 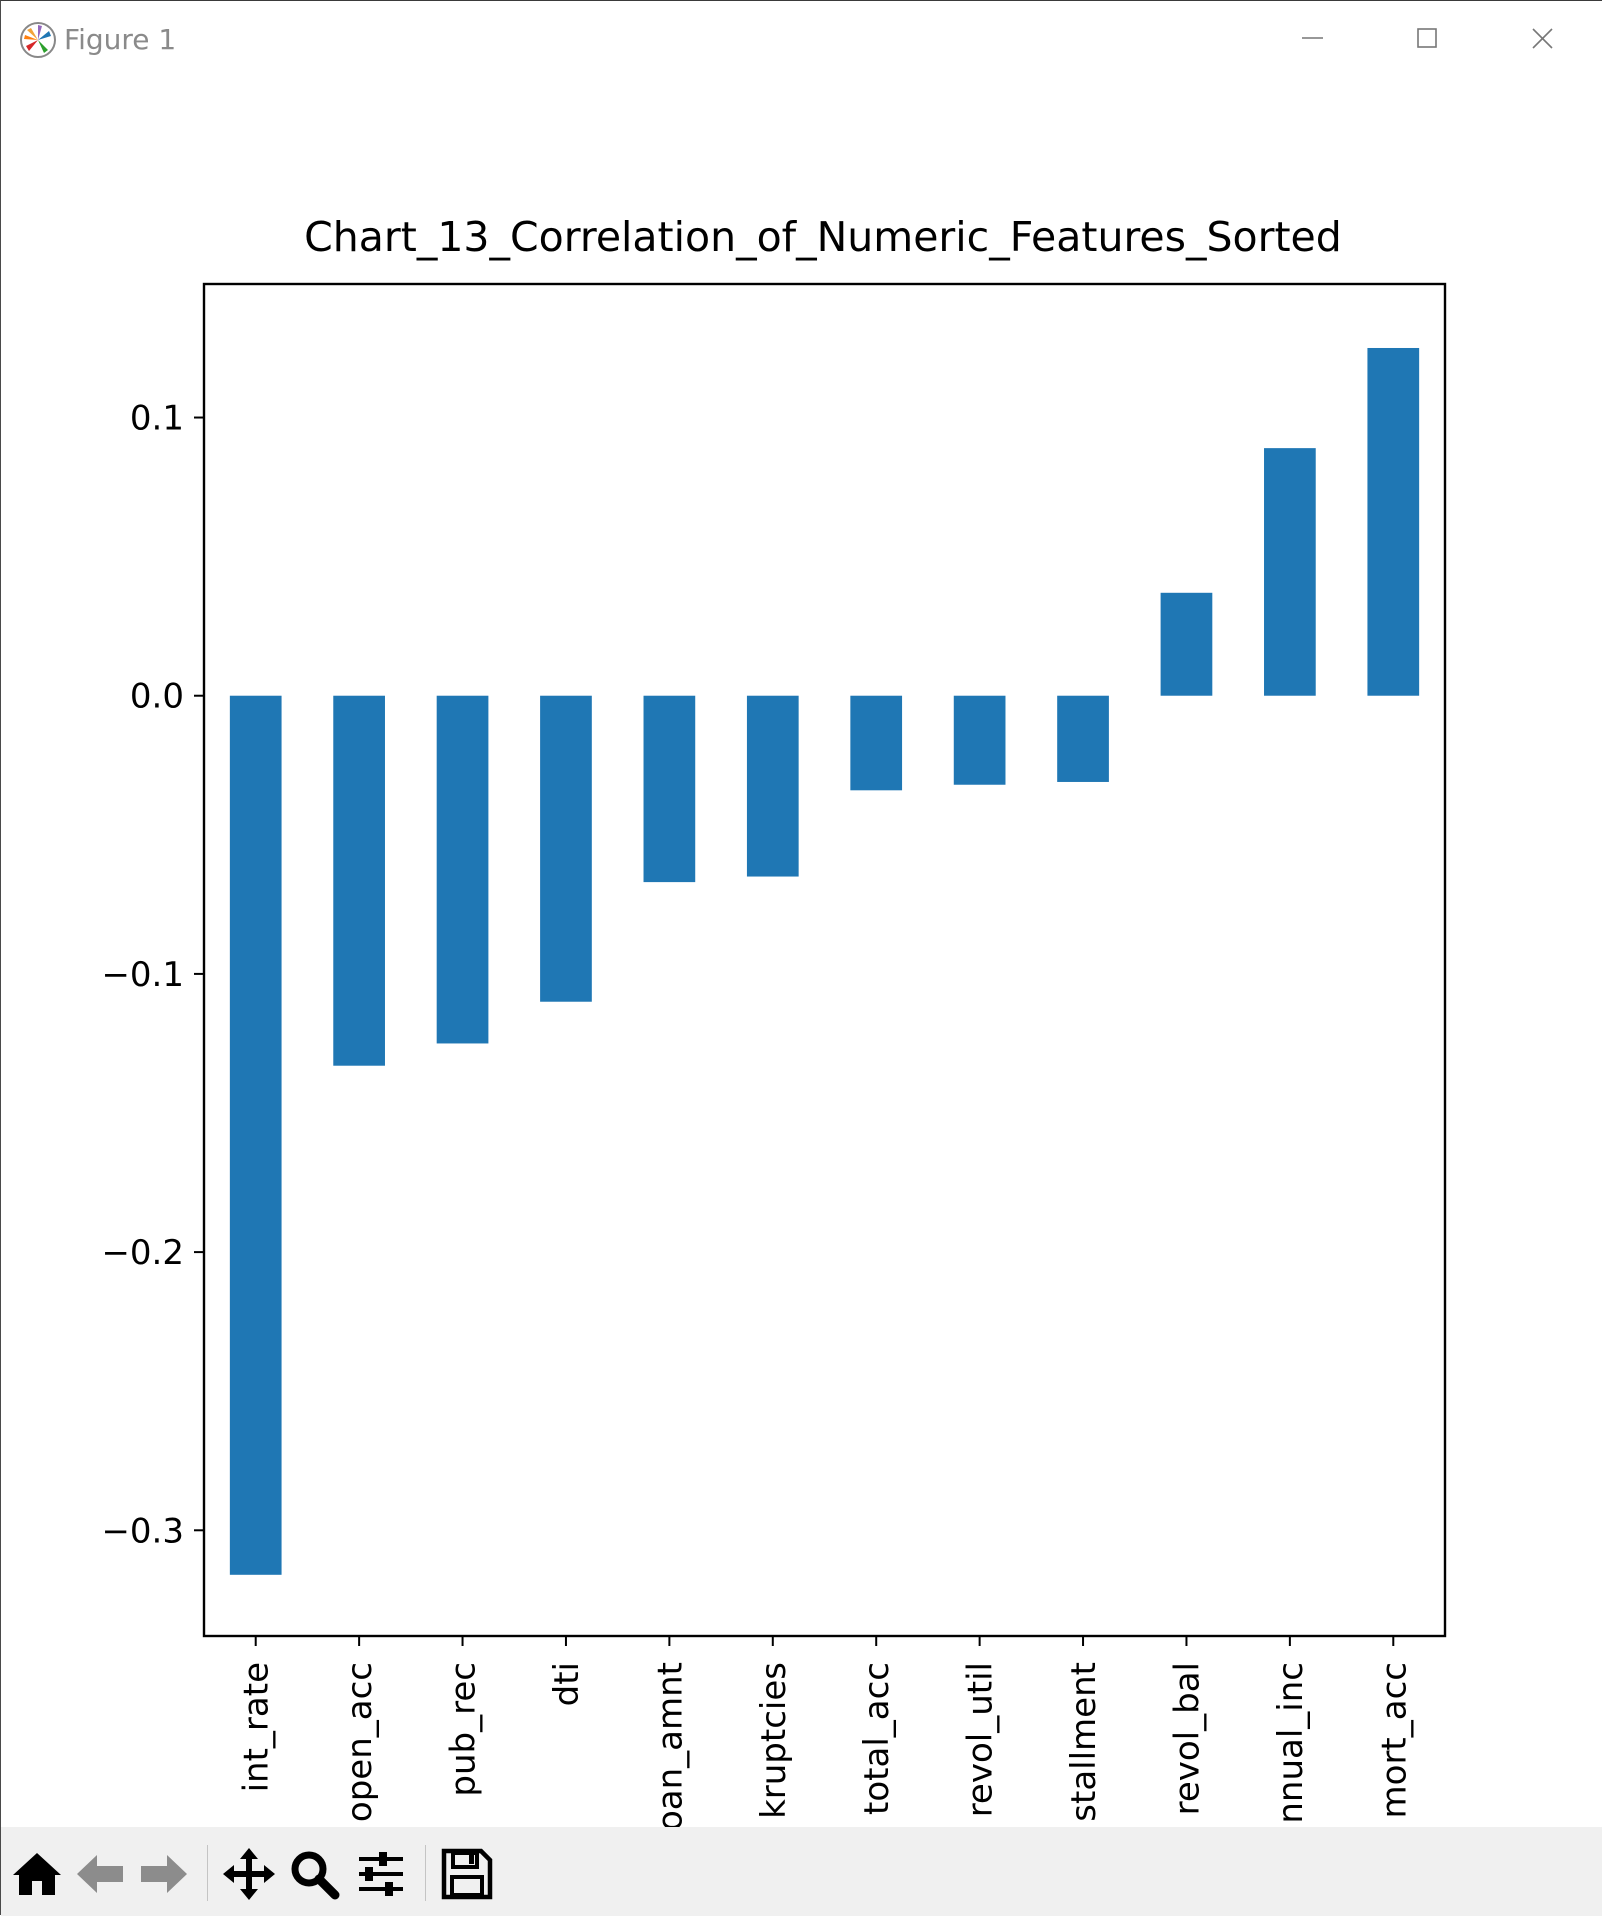 I want to click on close-icon, so click(x=1542, y=38).